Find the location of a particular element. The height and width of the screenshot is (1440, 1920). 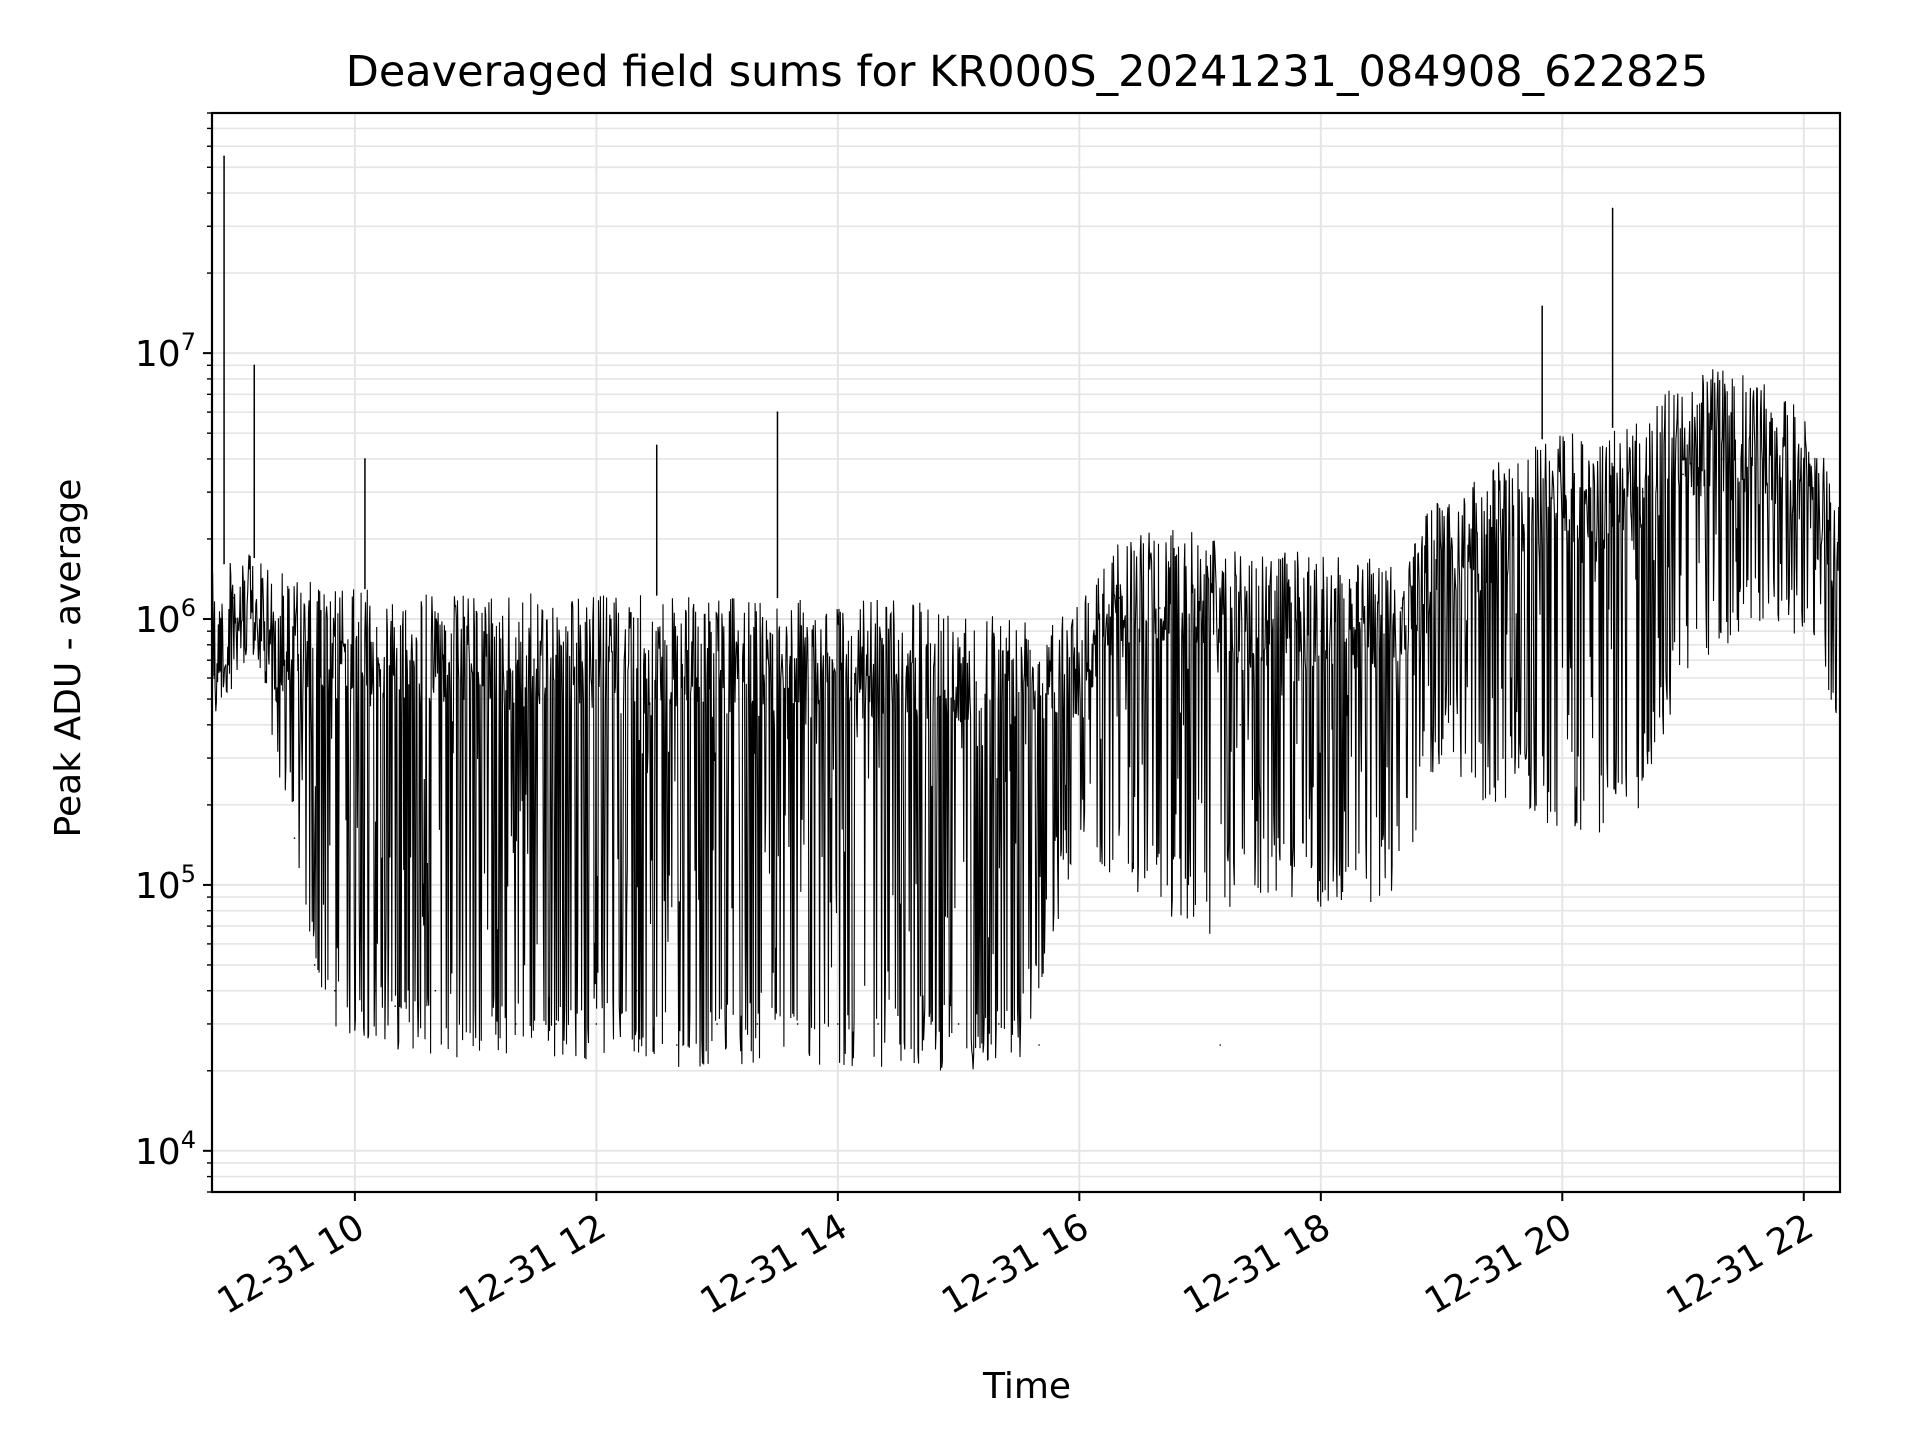

y-tick-label: 10⁷ is located at coordinates (165, 351).